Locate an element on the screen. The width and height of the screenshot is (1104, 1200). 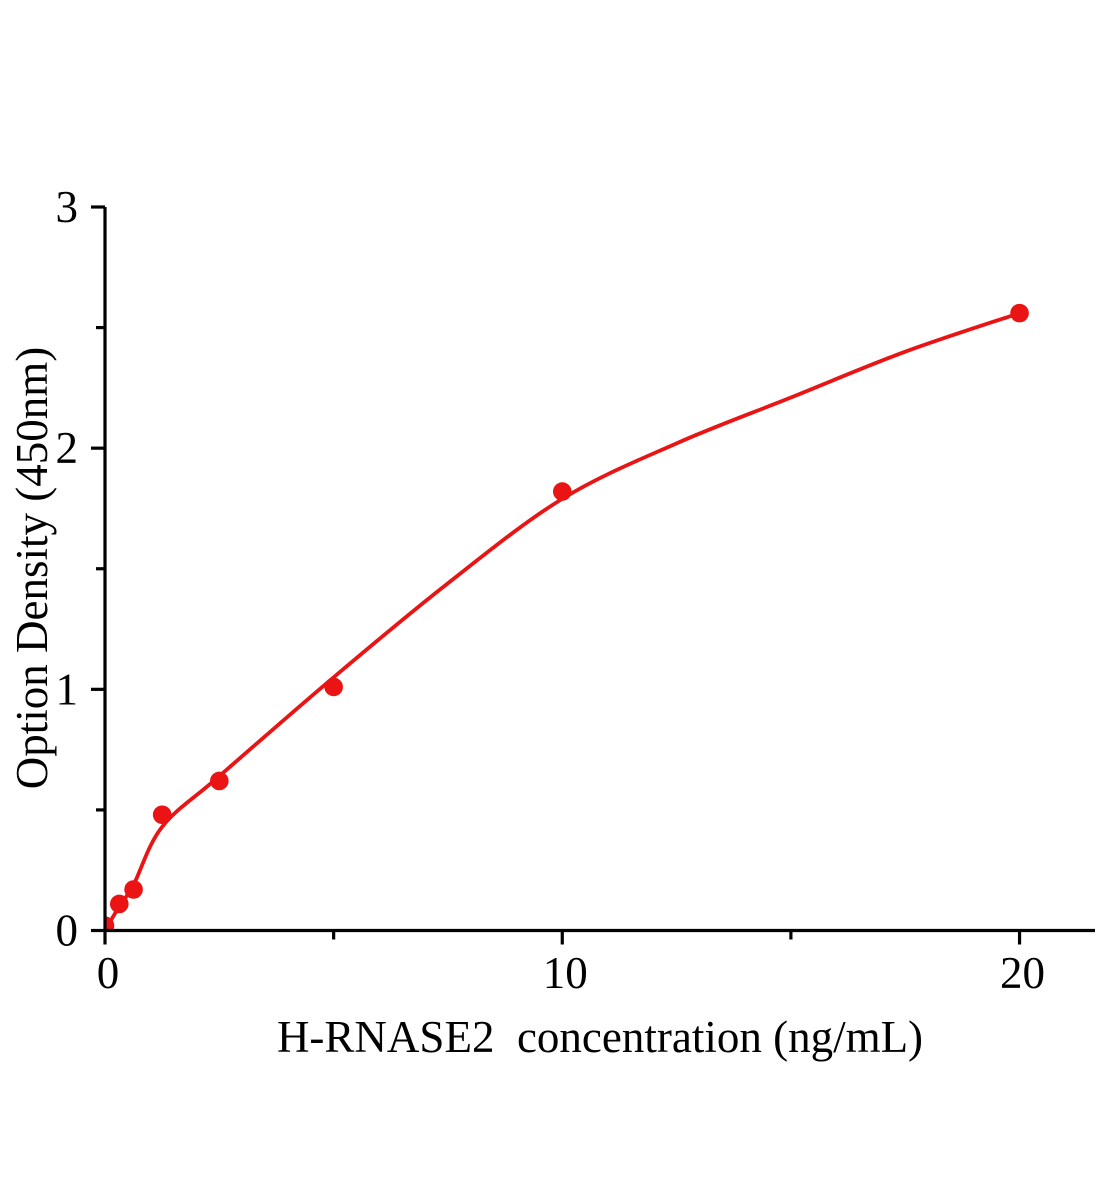
x-tick-label: 20 is located at coordinates (1022, 973).